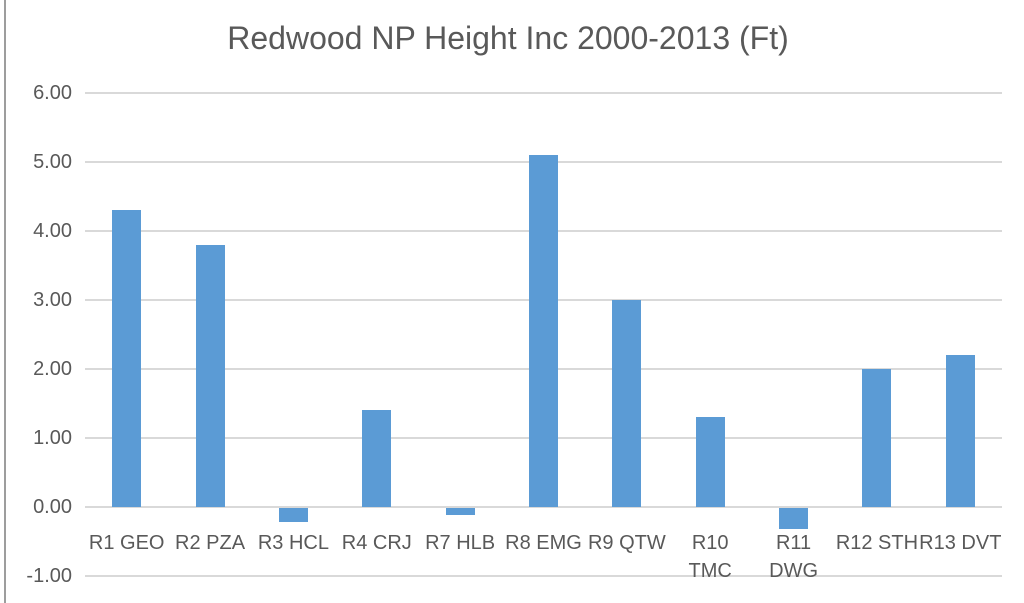  I want to click on x-axis-tick-label-line: R7 HLB, so click(460, 543).